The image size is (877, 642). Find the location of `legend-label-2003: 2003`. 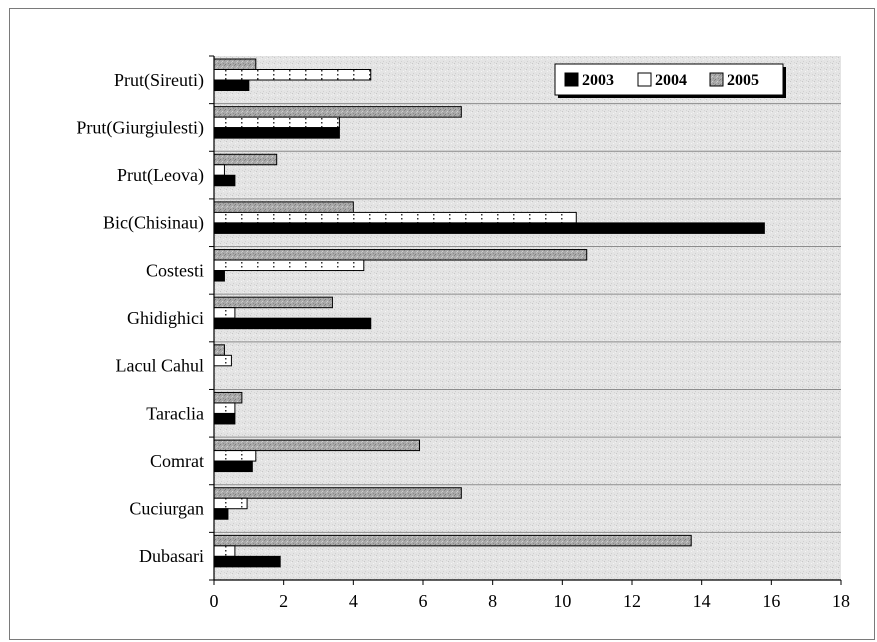

legend-label-2003: 2003 is located at coordinates (598, 80).